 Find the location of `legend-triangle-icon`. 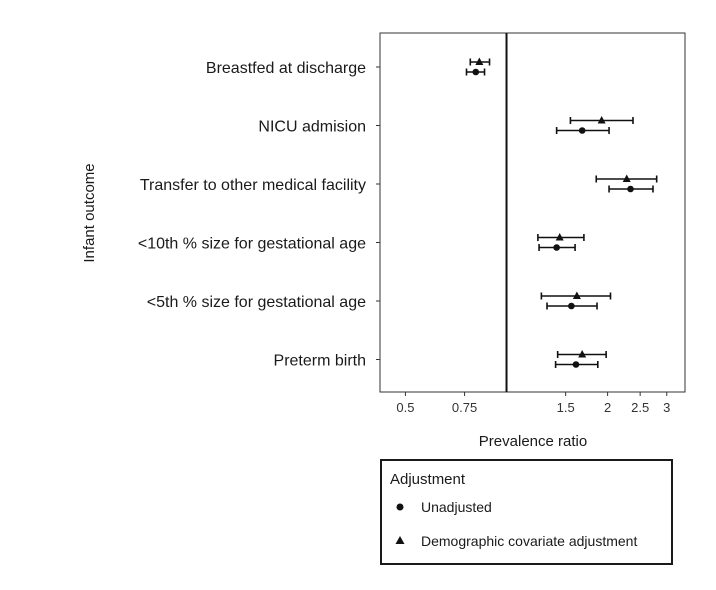

legend-triangle-icon is located at coordinates (400, 540).